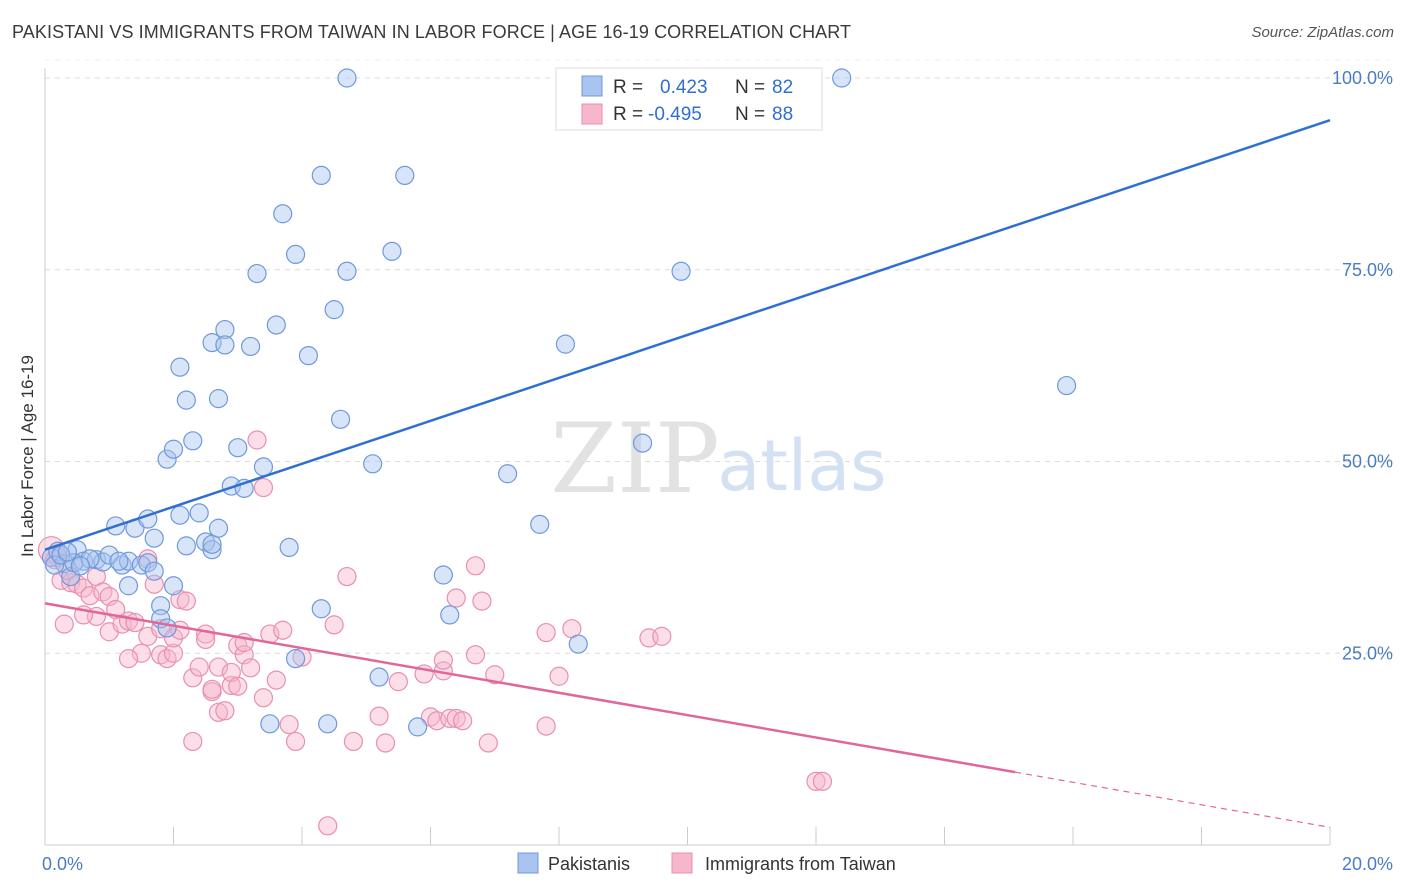  I want to click on chart-source: Source: ZipAtlas.com, so click(1322, 32).